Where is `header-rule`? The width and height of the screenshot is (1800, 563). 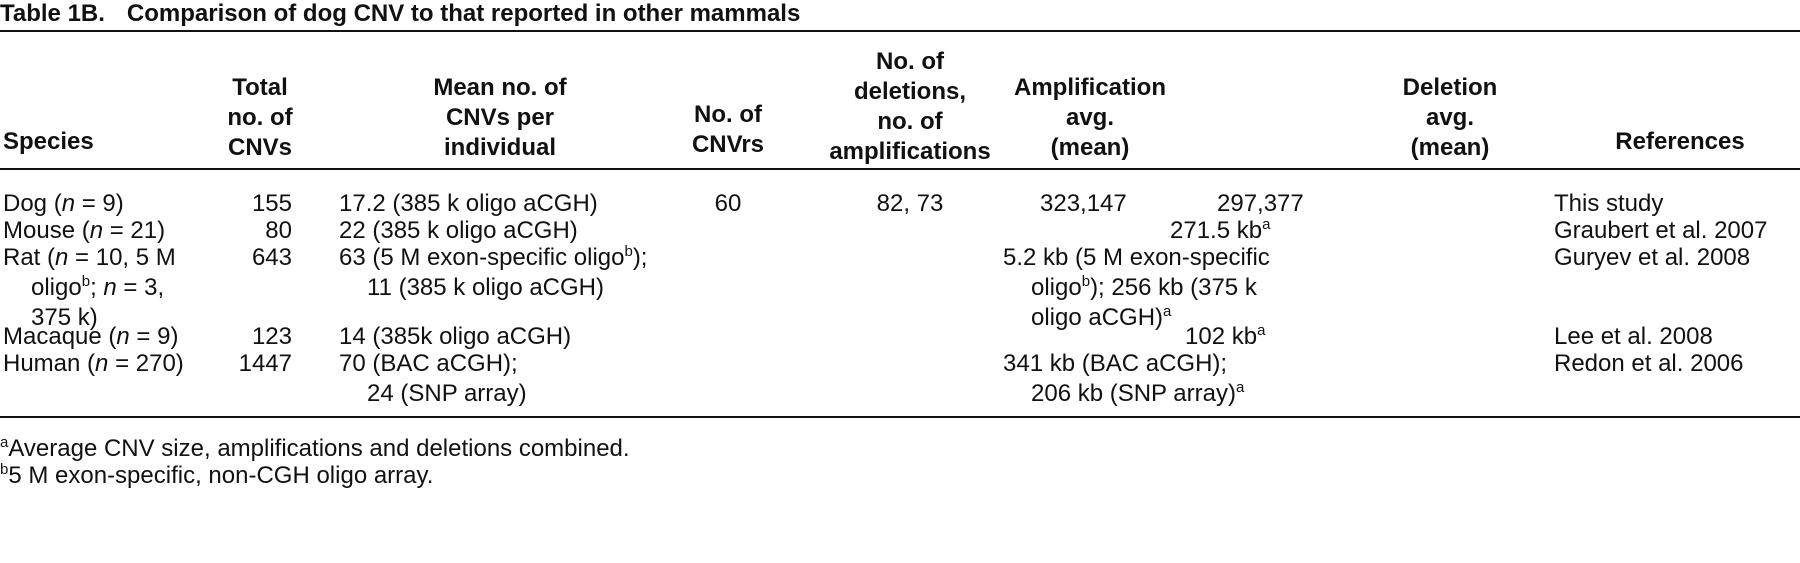 header-rule is located at coordinates (900, 169).